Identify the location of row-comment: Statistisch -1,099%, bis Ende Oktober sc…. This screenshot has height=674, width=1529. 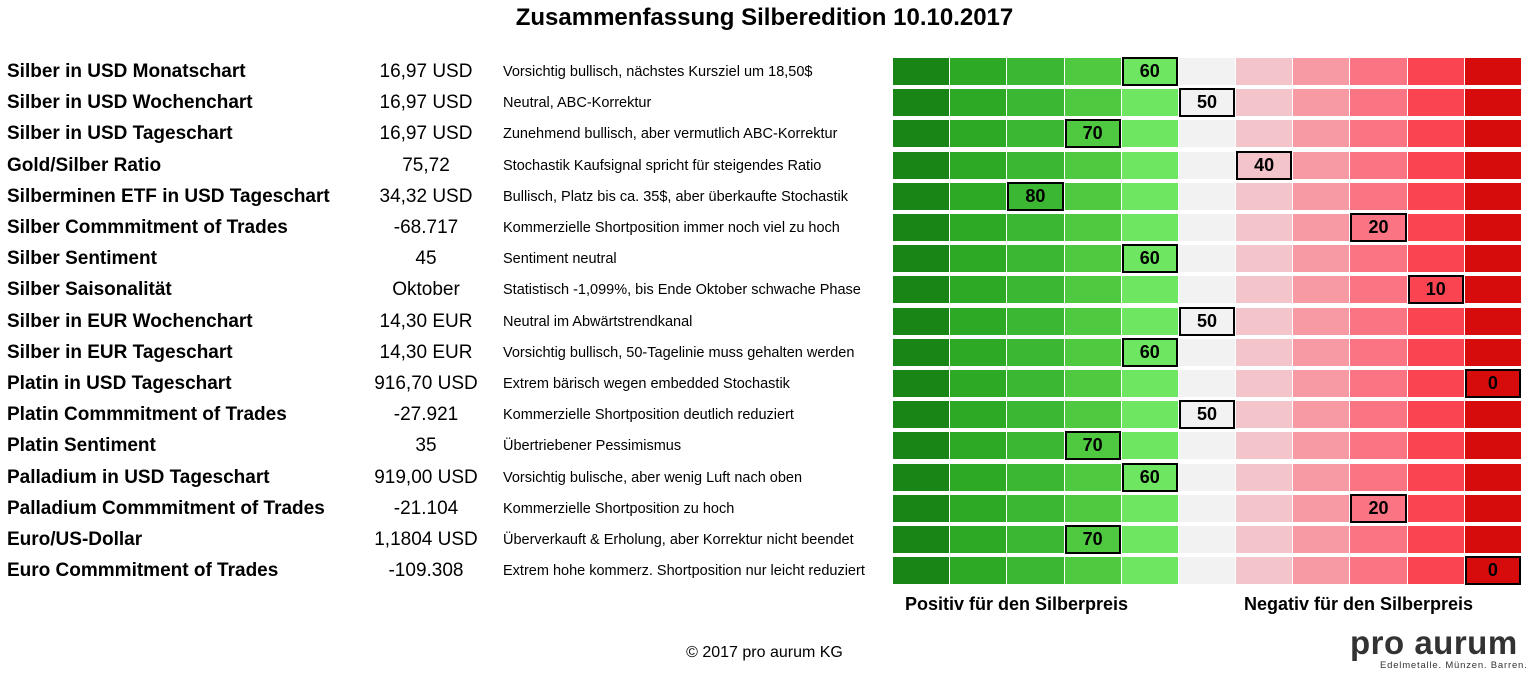
(682, 290).